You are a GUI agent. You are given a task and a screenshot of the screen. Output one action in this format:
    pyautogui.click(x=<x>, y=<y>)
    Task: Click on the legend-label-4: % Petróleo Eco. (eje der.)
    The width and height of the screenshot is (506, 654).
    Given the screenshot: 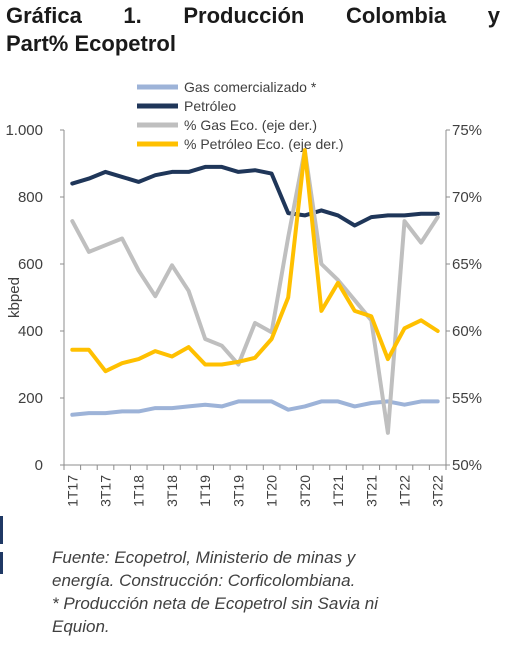 What is the action you would take?
    pyautogui.click(x=264, y=144)
    